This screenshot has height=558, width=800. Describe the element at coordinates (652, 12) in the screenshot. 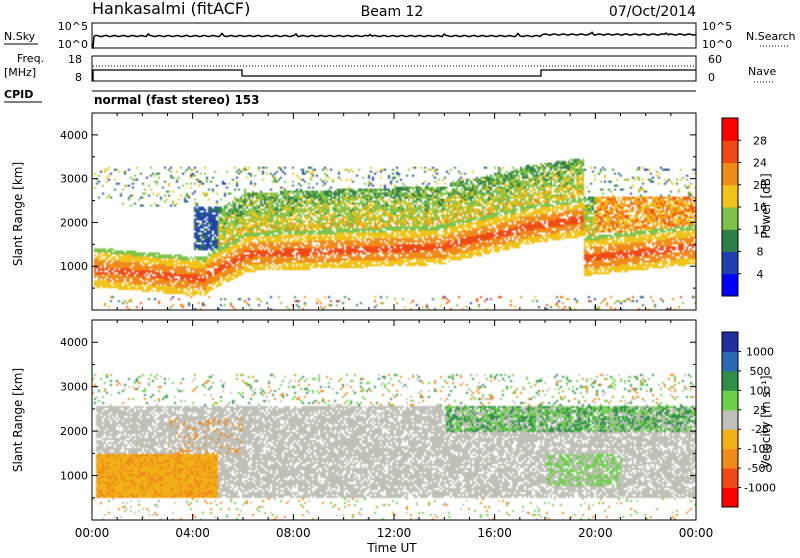

I see `date-title: 07/Oct/2014` at that location.